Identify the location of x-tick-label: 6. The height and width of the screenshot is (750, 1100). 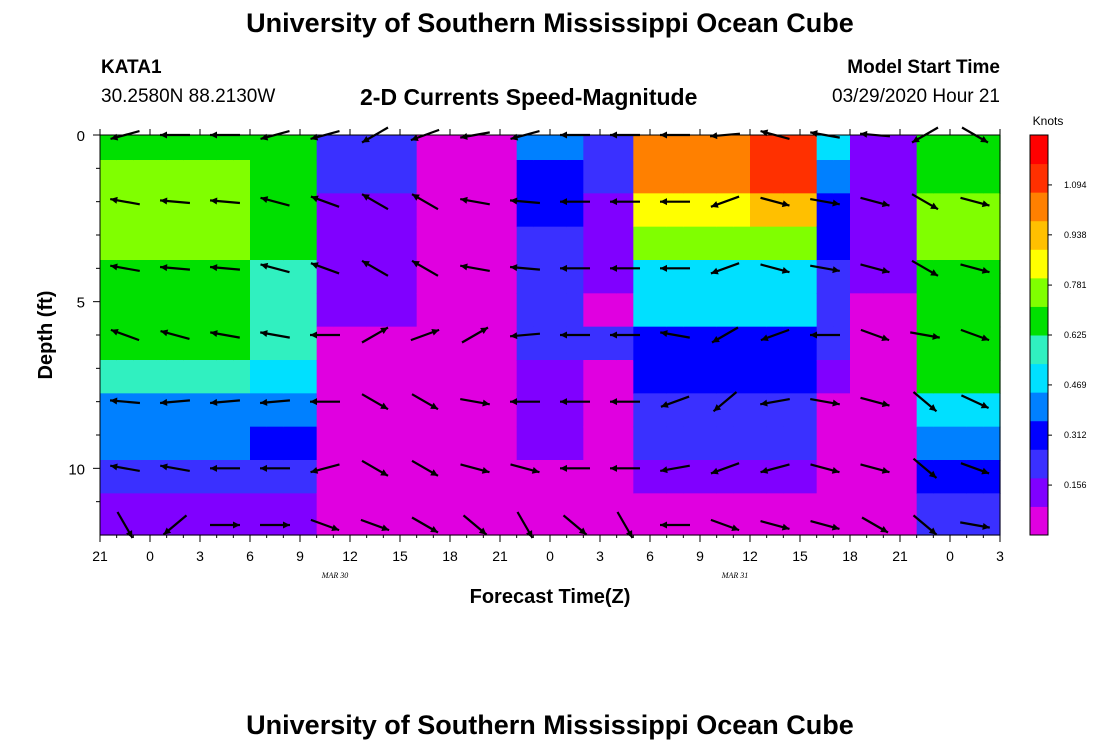
(250, 556).